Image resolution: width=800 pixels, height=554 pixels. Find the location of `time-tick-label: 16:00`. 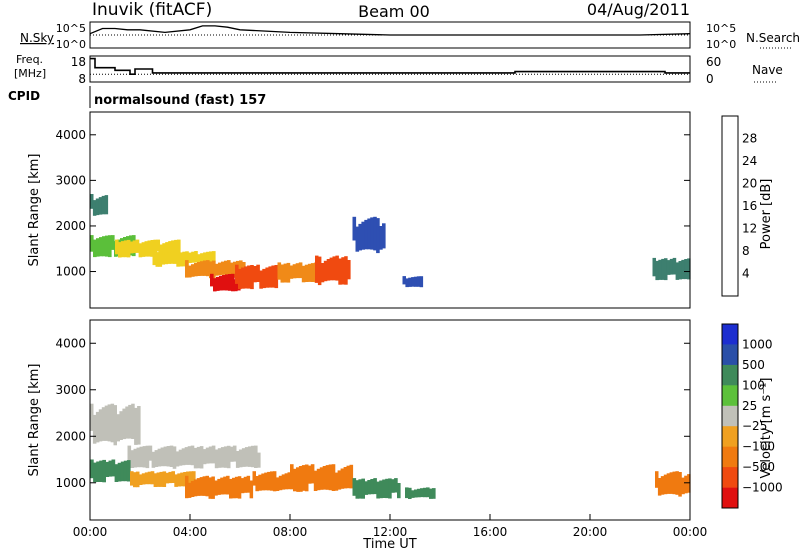

time-tick-label: 16:00 is located at coordinates (490, 532).